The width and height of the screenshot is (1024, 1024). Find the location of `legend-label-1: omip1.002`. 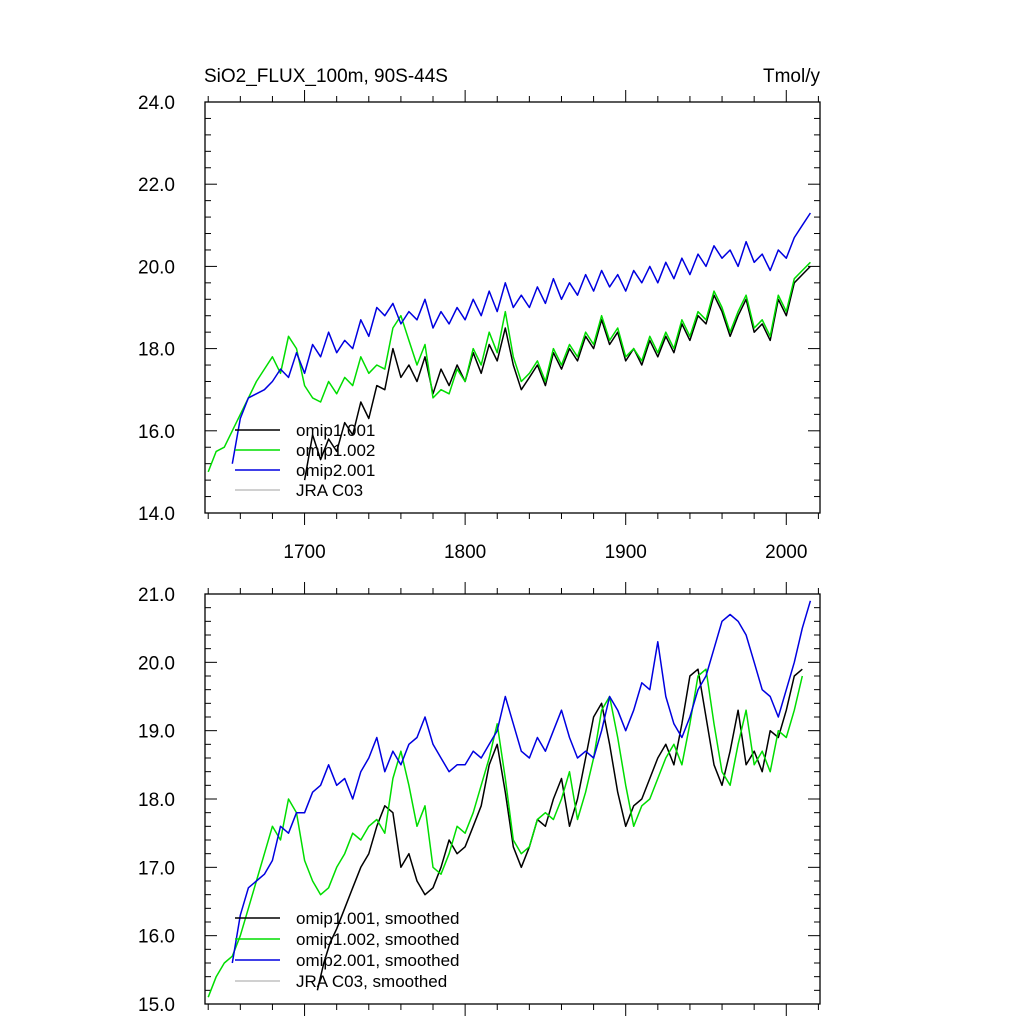

legend-label-1: omip1.002 is located at coordinates (335, 450).